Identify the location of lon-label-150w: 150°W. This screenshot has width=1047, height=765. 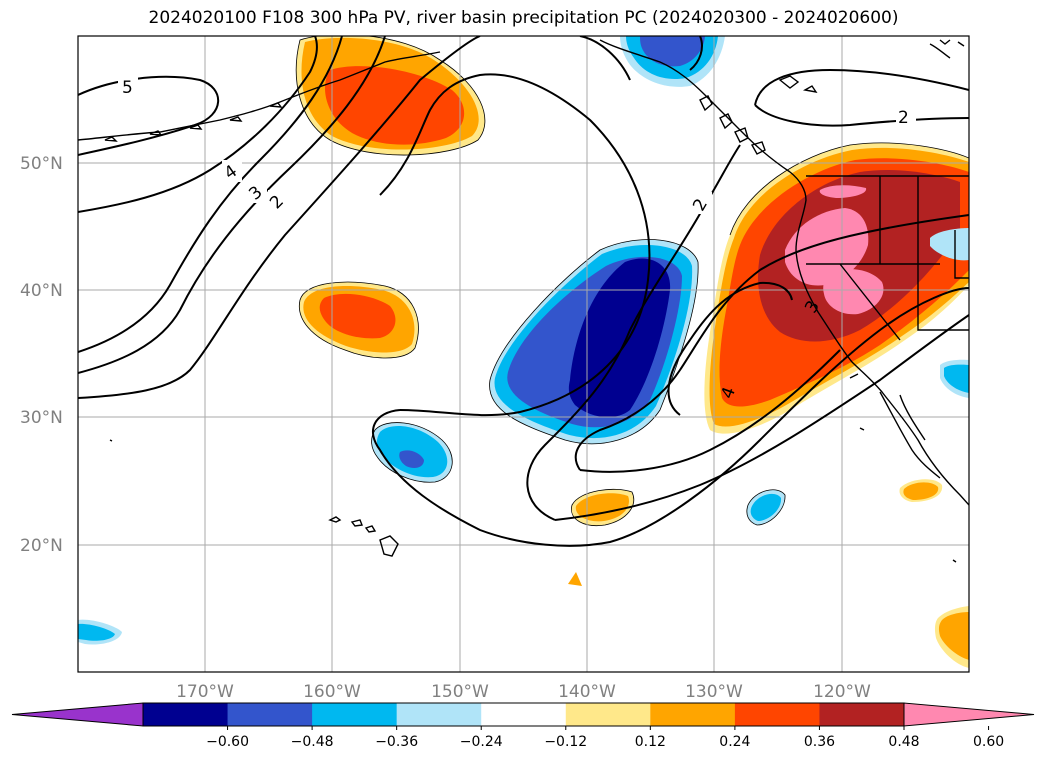
(460, 692).